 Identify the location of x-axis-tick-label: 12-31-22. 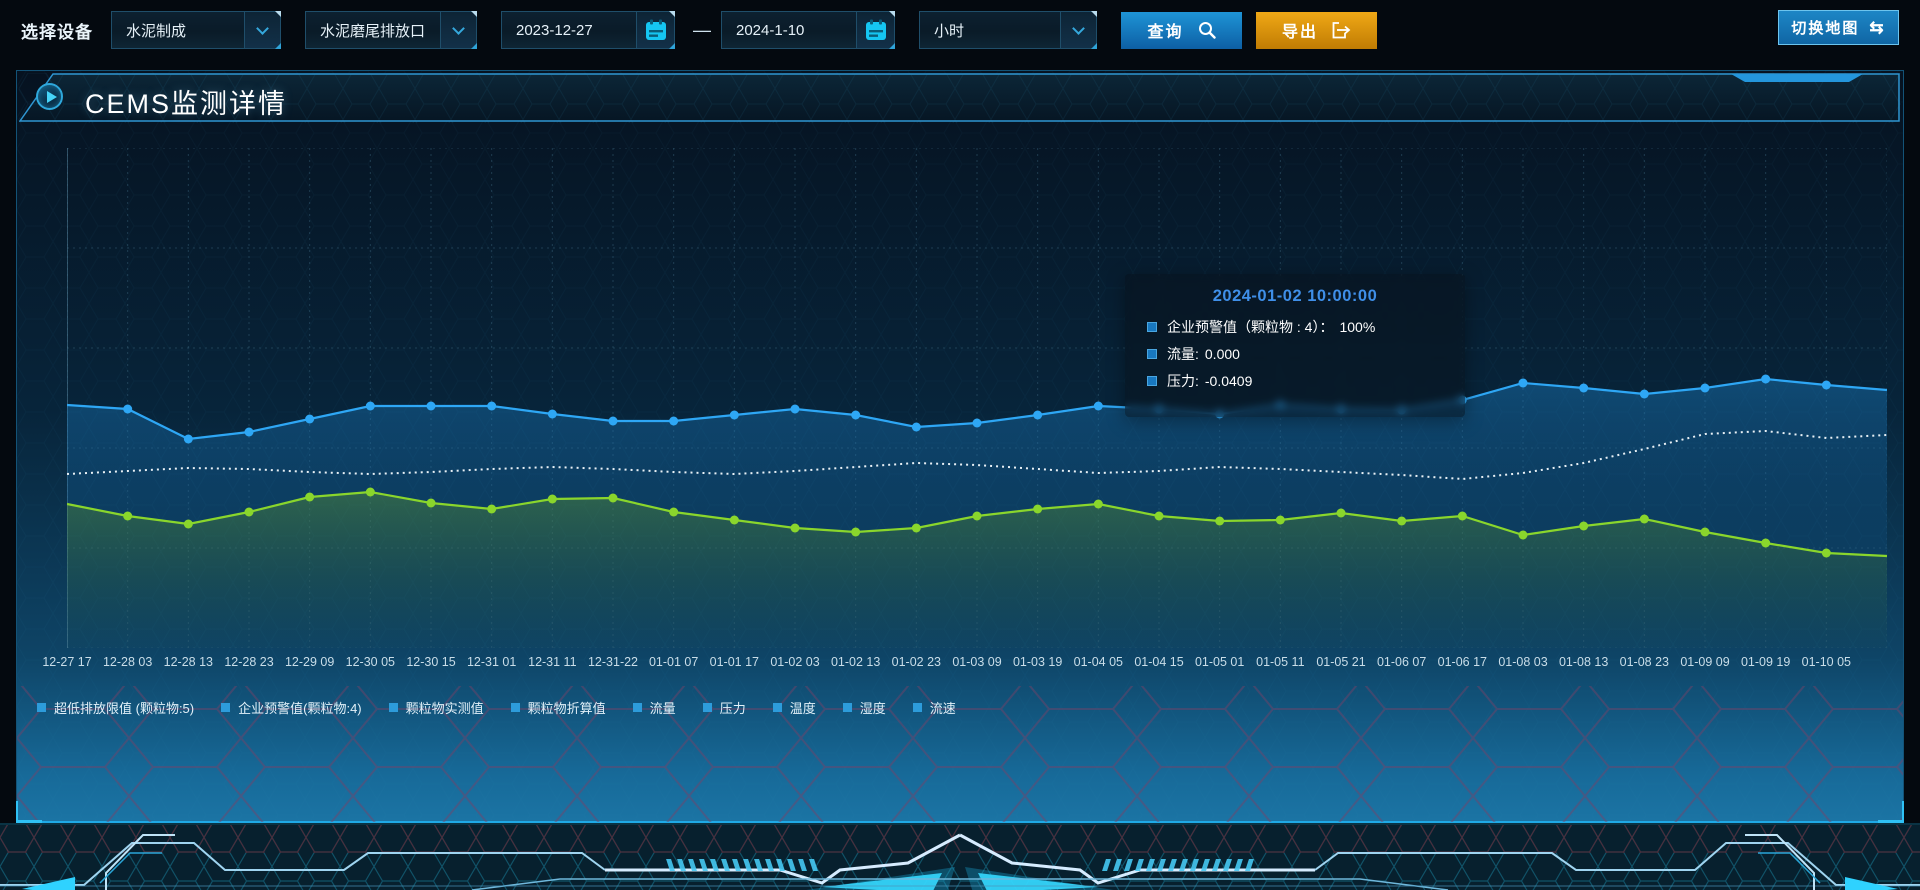
(613, 662).